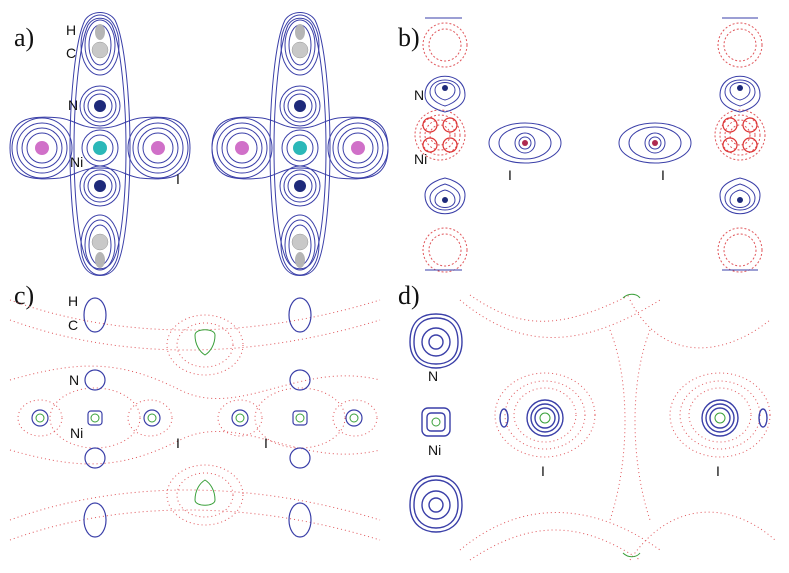  What do you see at coordinates (409, 295) in the screenshot?
I see `panel-d-label: d)` at bounding box center [409, 295].